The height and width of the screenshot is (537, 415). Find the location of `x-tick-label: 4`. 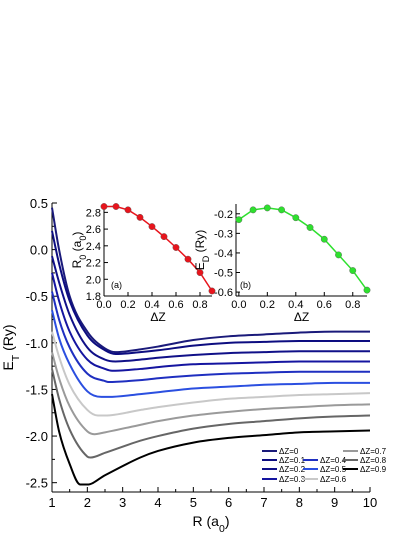

x-tick-label: 4 is located at coordinates (157, 502).